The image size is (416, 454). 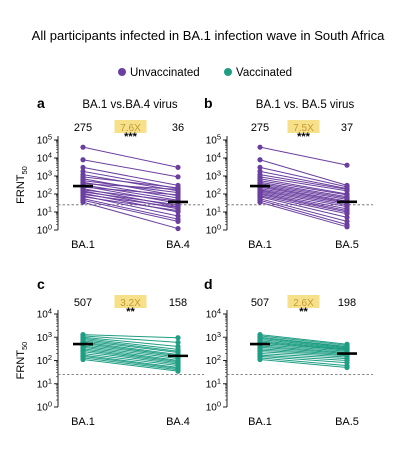 I want to click on panel-subtitle: BA.1 vs. BA.5 virus, so click(x=305, y=105).